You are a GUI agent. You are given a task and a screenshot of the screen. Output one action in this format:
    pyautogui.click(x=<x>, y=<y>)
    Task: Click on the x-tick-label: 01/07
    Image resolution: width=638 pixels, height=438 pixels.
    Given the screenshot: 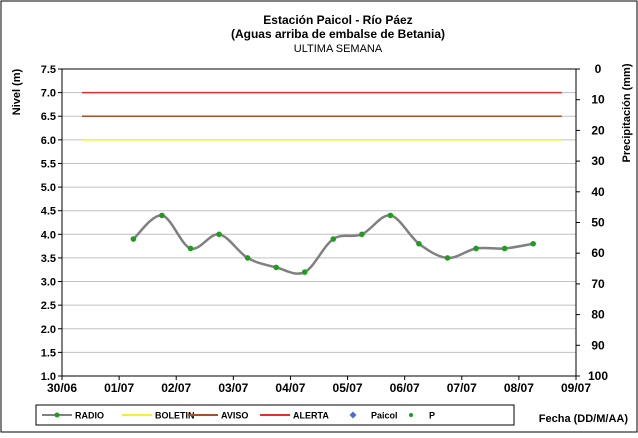 What is the action you would take?
    pyautogui.click(x=119, y=388)
    